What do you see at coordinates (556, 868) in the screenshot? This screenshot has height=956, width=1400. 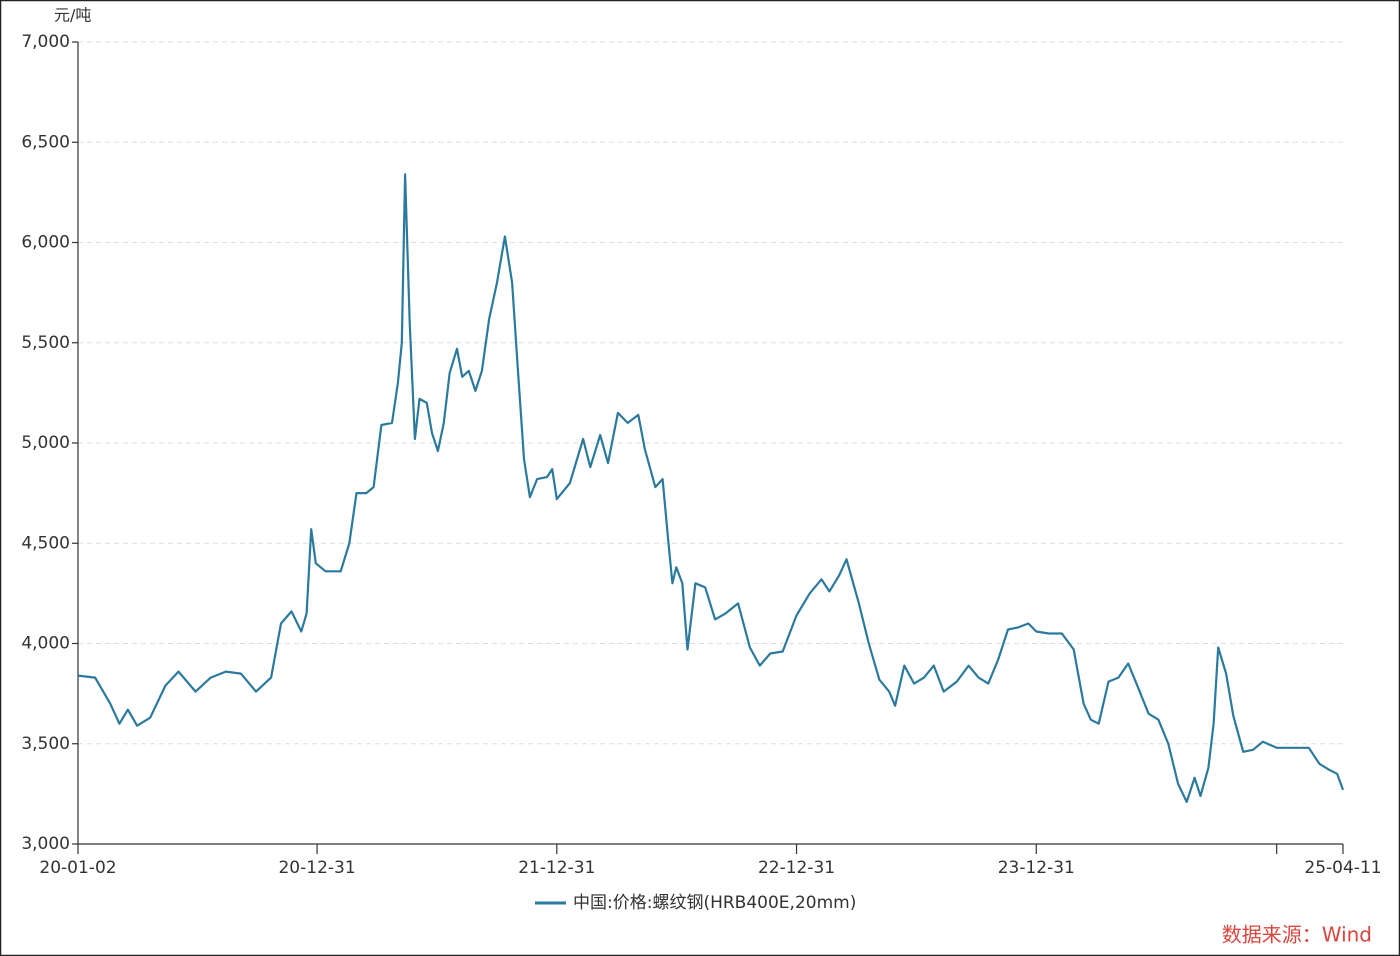 I see `x-tick-label: 21-12-31` at bounding box center [556, 868].